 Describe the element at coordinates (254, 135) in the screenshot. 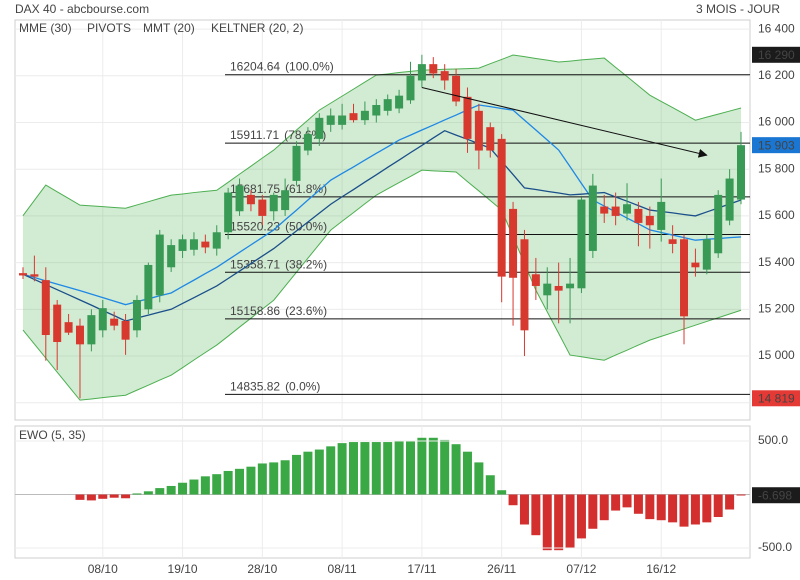

I see `pivot-price: 15911.71` at that location.